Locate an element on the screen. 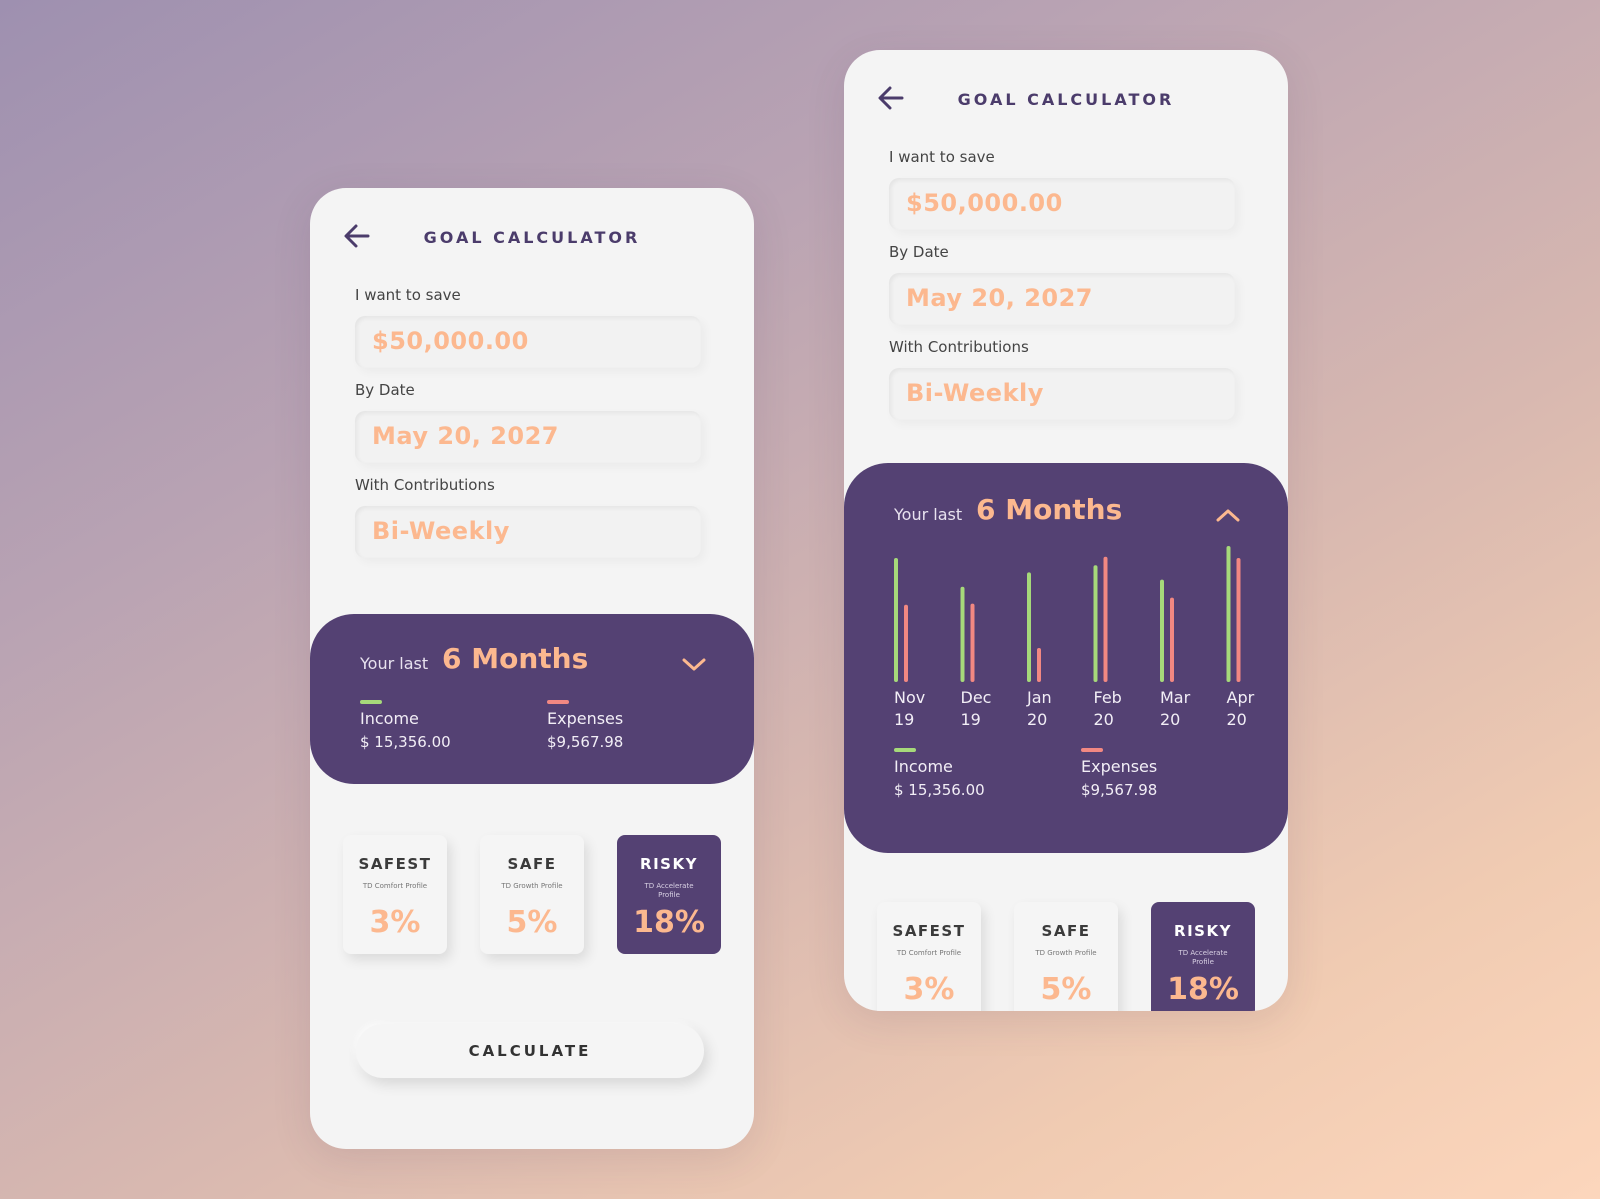 The height and width of the screenshot is (1199, 1600). chevron-up-icon is located at coordinates (1228, 515).